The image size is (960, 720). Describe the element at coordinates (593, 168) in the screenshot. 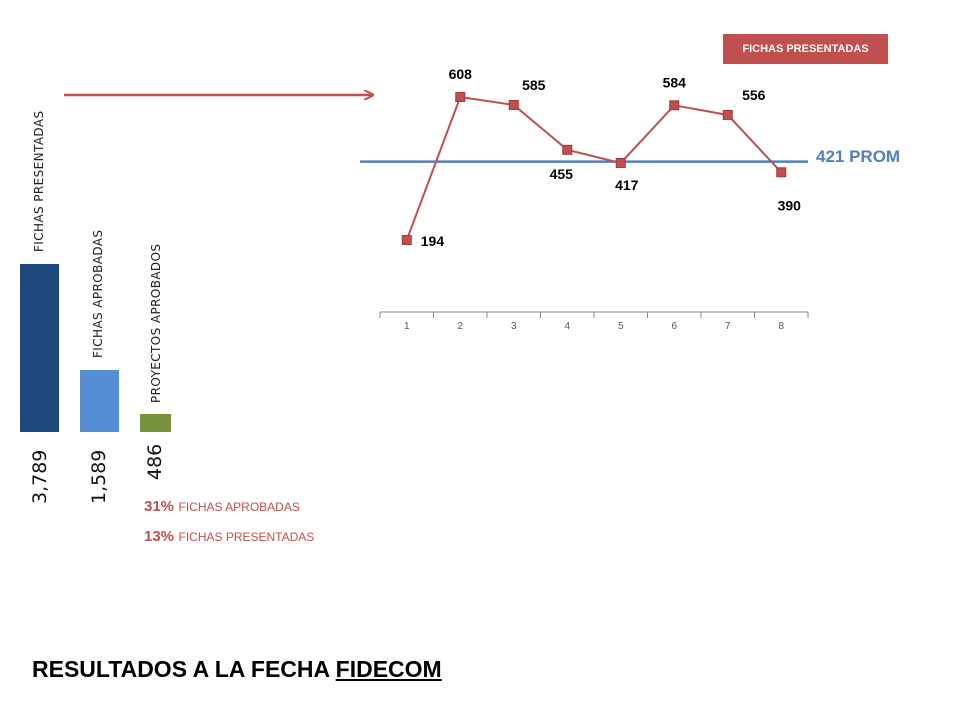

I see `series-line` at that location.